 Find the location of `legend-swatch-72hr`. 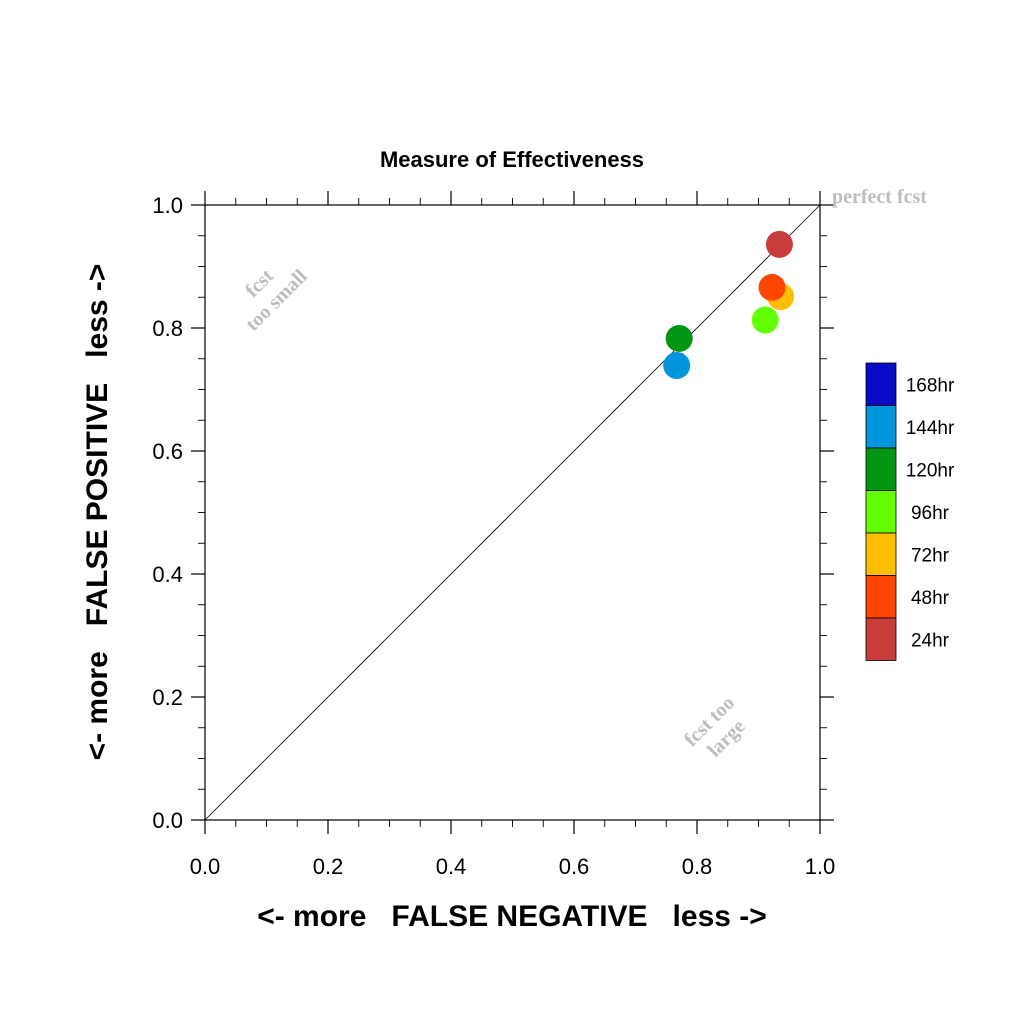

legend-swatch-72hr is located at coordinates (881, 554).